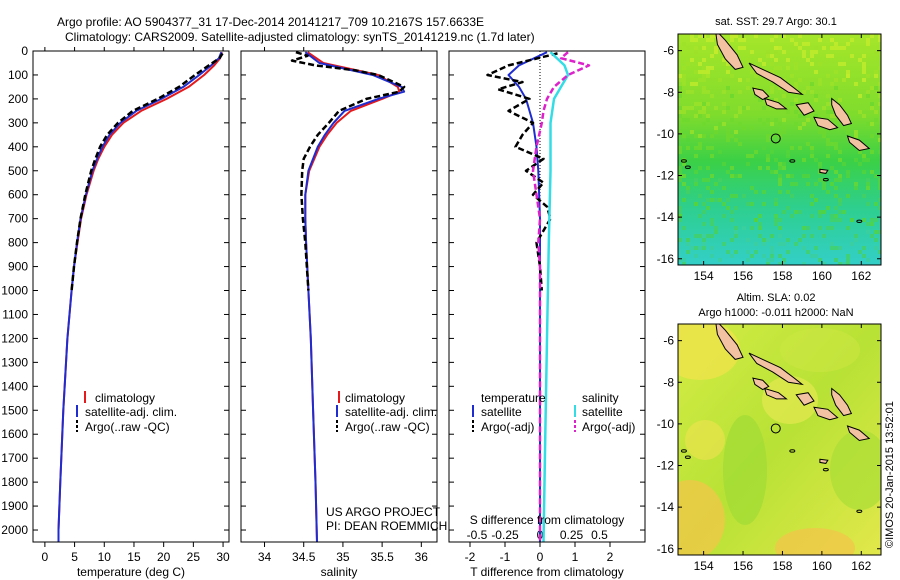 The width and height of the screenshot is (900, 580). What do you see at coordinates (666, 549) in the screenshot?
I see `map-ytick-label: -16` at bounding box center [666, 549].